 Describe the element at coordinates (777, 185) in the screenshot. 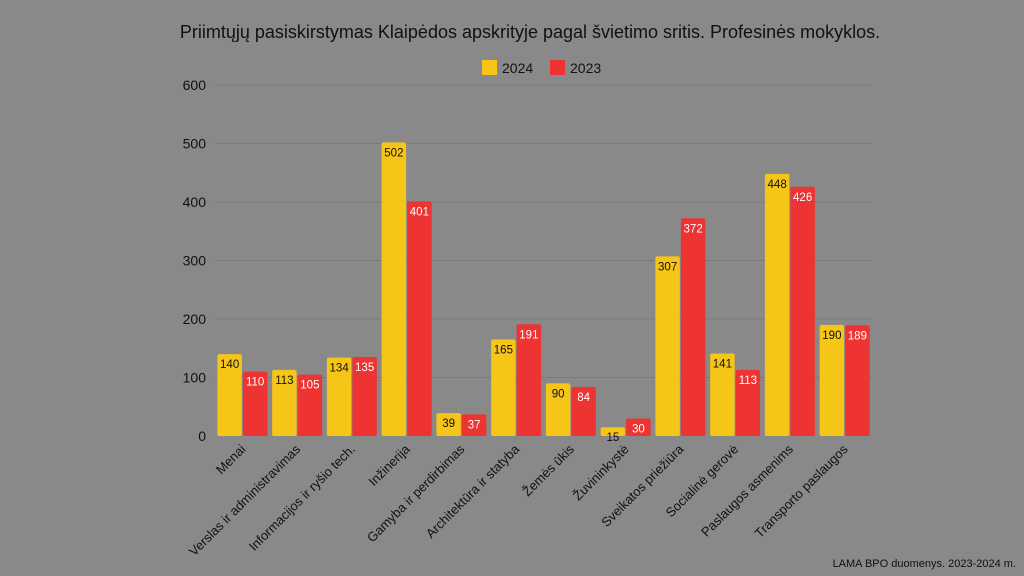

I see `value-label-2024-10: 448` at that location.